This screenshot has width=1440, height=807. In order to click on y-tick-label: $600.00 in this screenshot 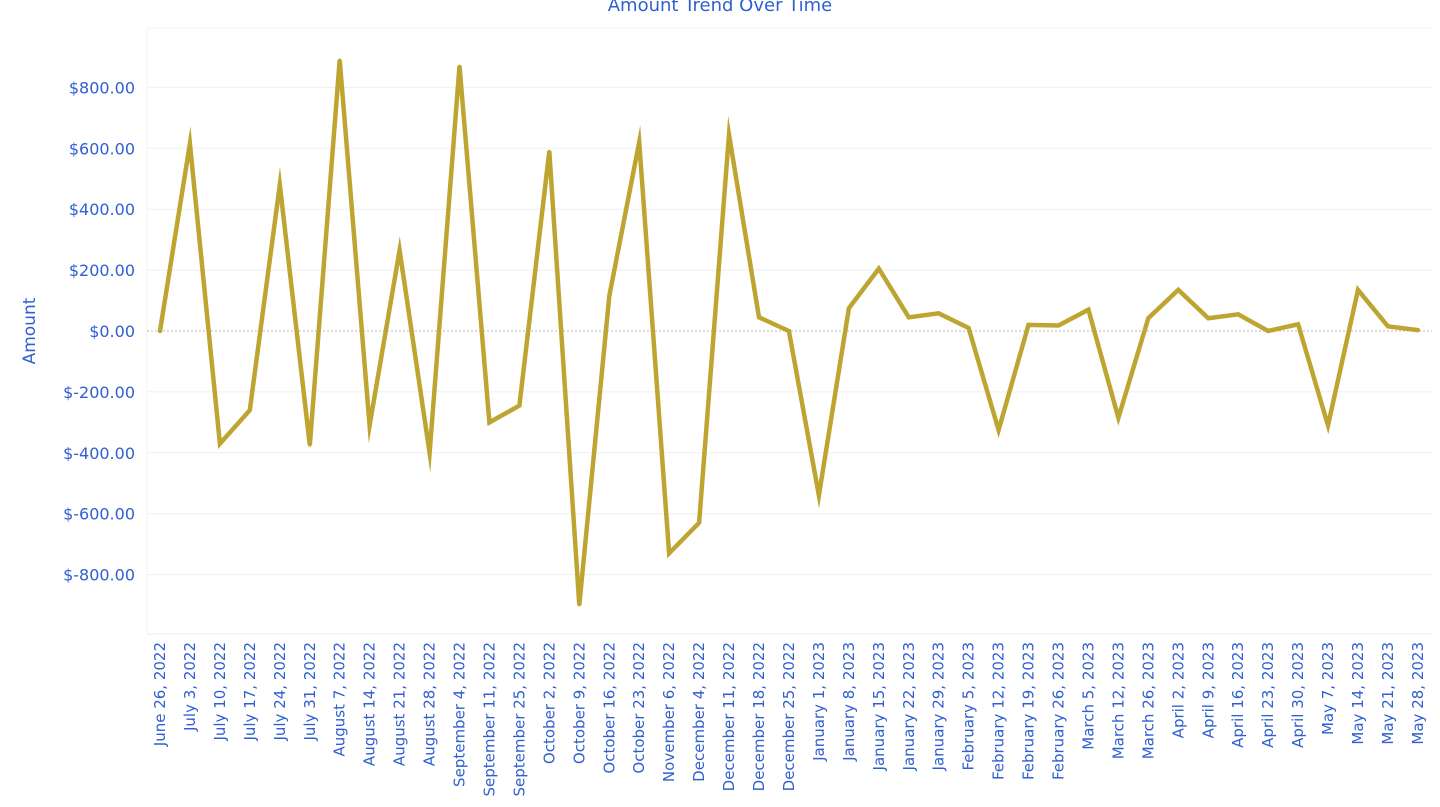, I will do `click(102, 148)`.